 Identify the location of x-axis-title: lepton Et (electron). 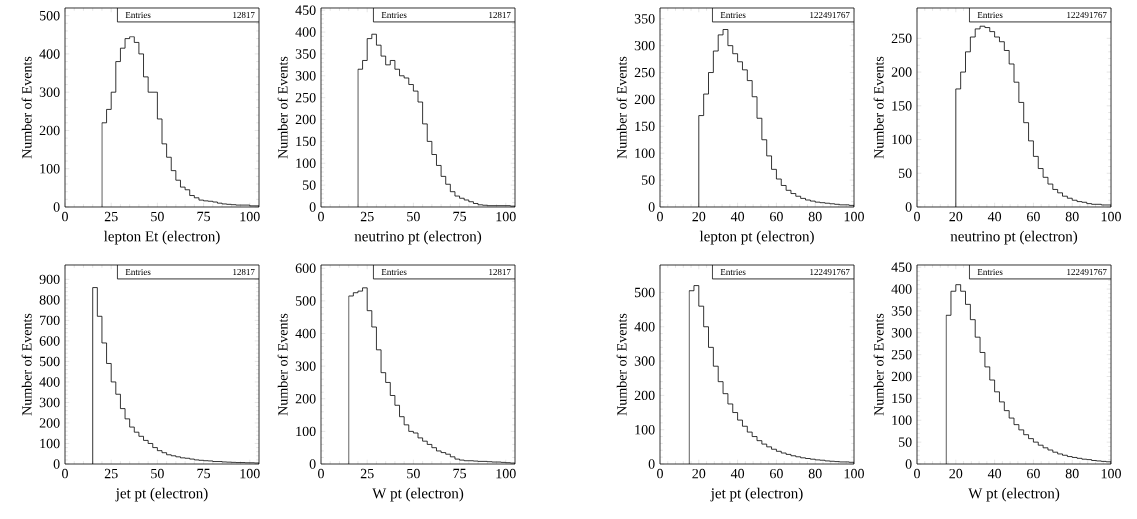
(161, 237).